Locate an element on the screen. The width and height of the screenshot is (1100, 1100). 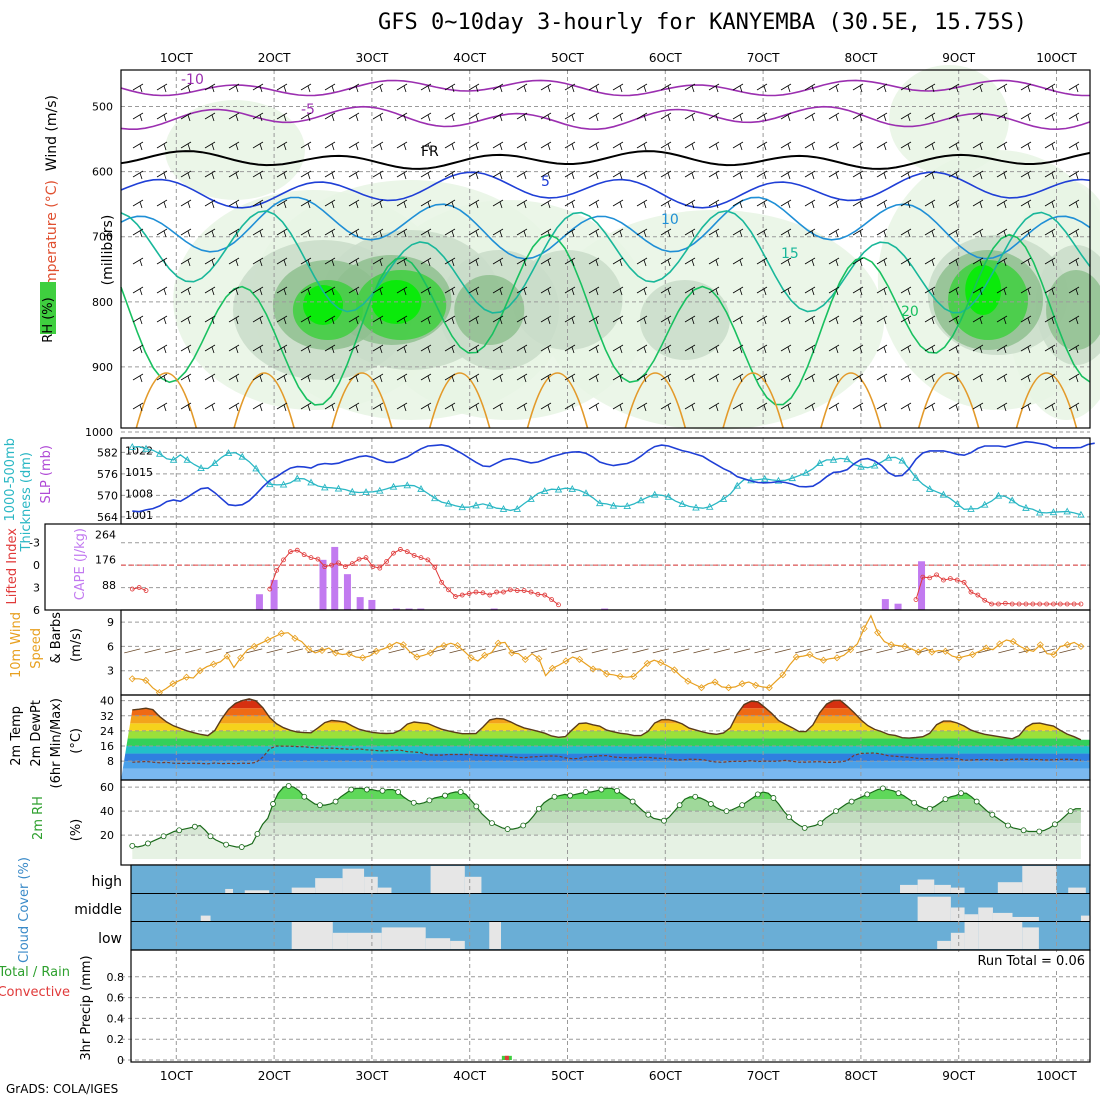
li-tick-label: 6 is located at coordinates (36, 610).